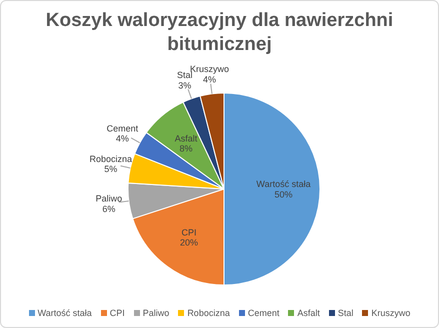  Describe the element at coordinates (186, 138) in the screenshot. I see `slice-label: Asfalt` at that location.